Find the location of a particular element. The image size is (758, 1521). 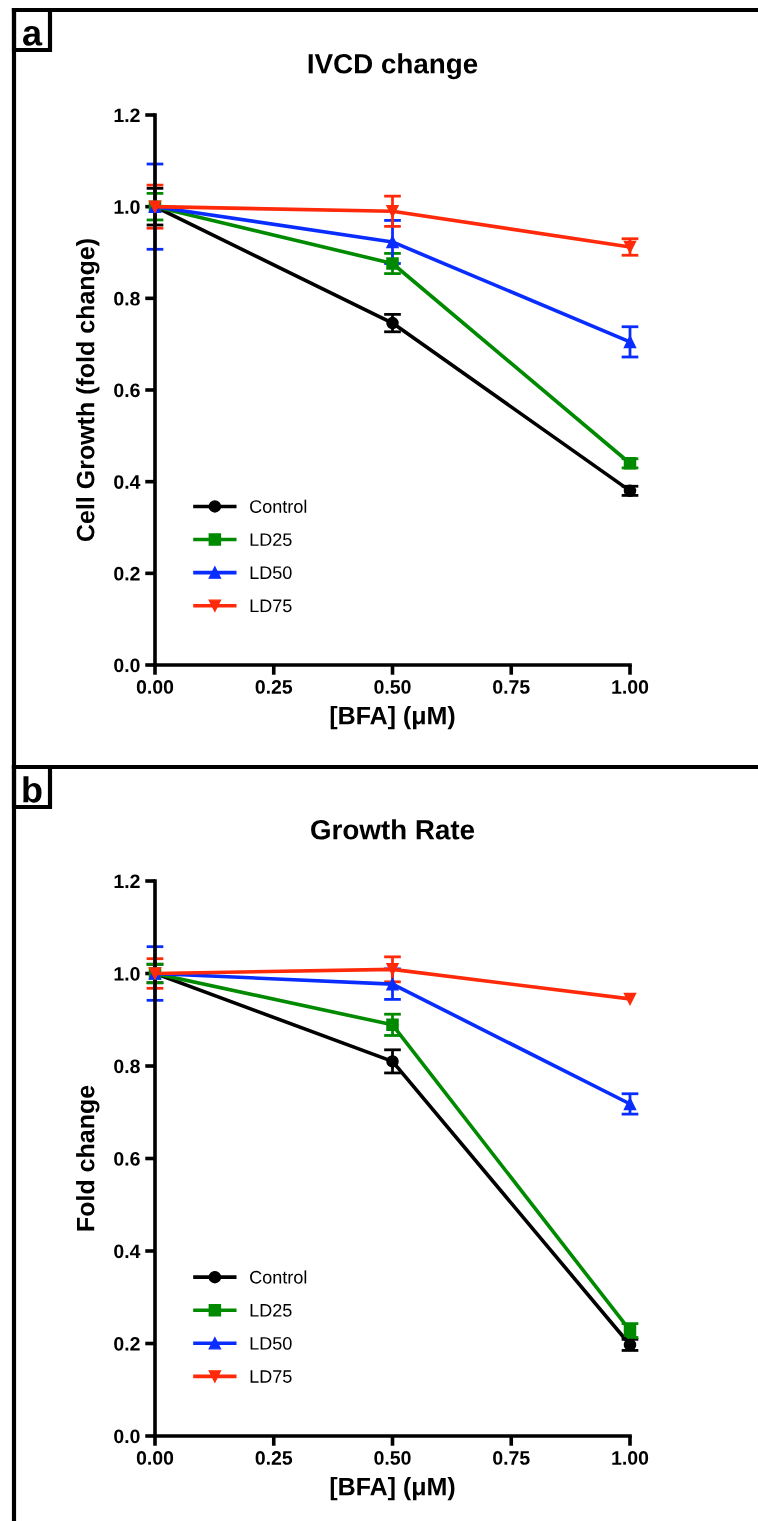

text: b is located at coordinates (32, 789).